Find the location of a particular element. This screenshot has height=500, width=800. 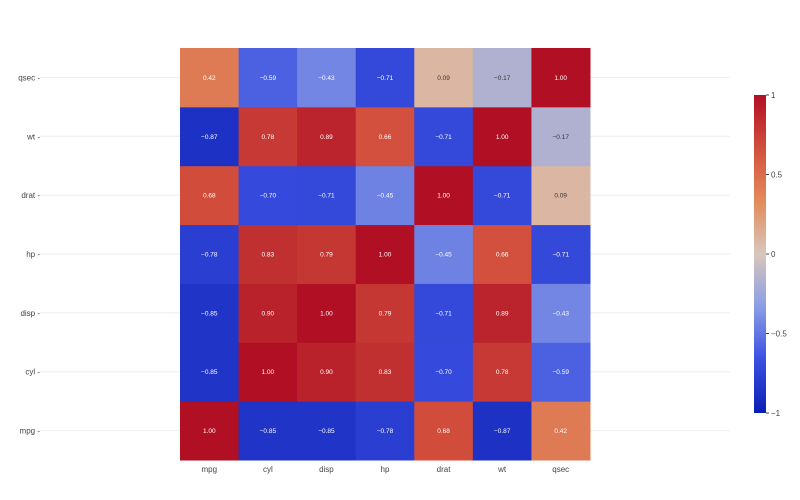

cell-label-qsec-qsec: 1.00 is located at coordinates (560, 78).